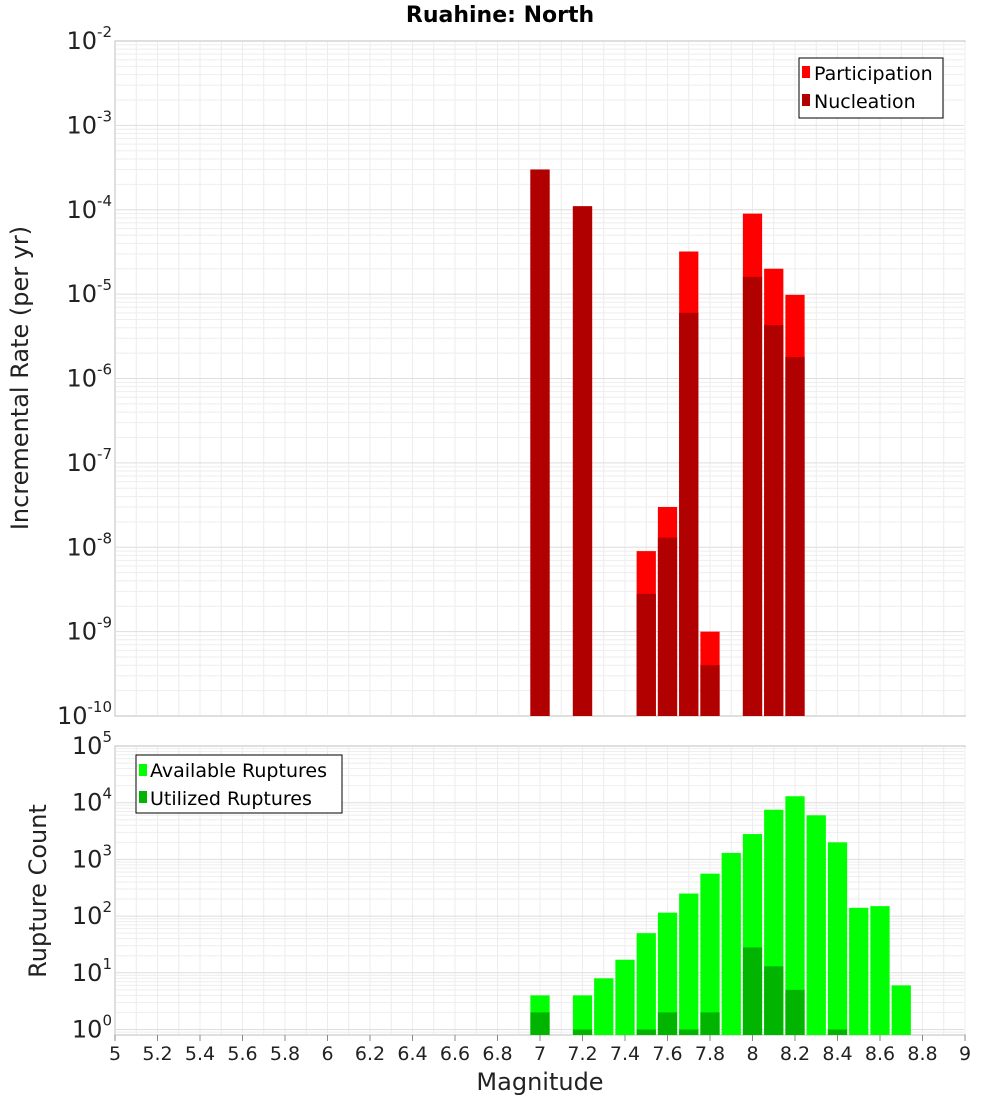  What do you see at coordinates (865, 102) in the screenshot?
I see `nucleation-legend-label: Nucleation` at bounding box center [865, 102].